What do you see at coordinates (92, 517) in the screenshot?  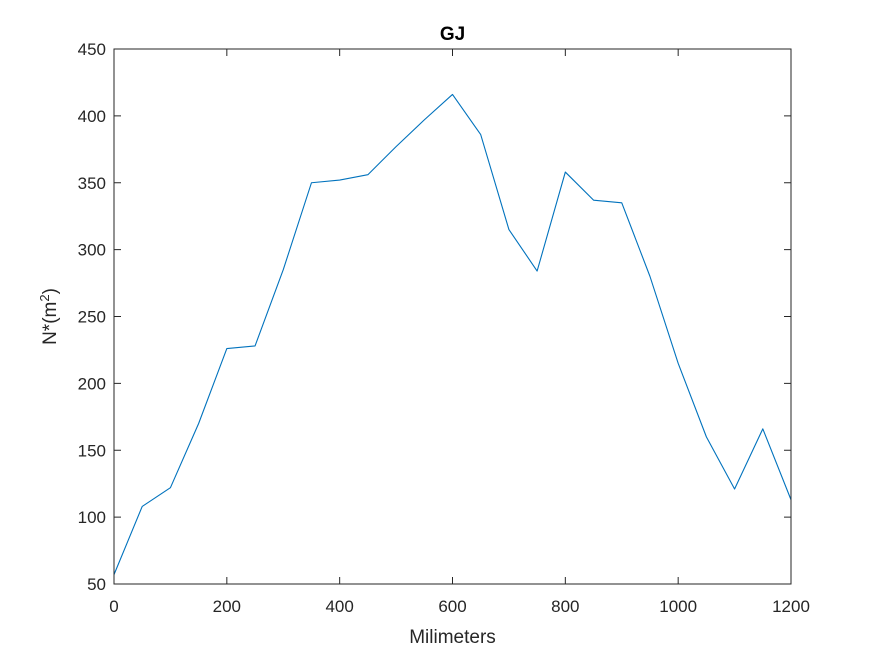 I see `y-tick-label: 100` at bounding box center [92, 517].